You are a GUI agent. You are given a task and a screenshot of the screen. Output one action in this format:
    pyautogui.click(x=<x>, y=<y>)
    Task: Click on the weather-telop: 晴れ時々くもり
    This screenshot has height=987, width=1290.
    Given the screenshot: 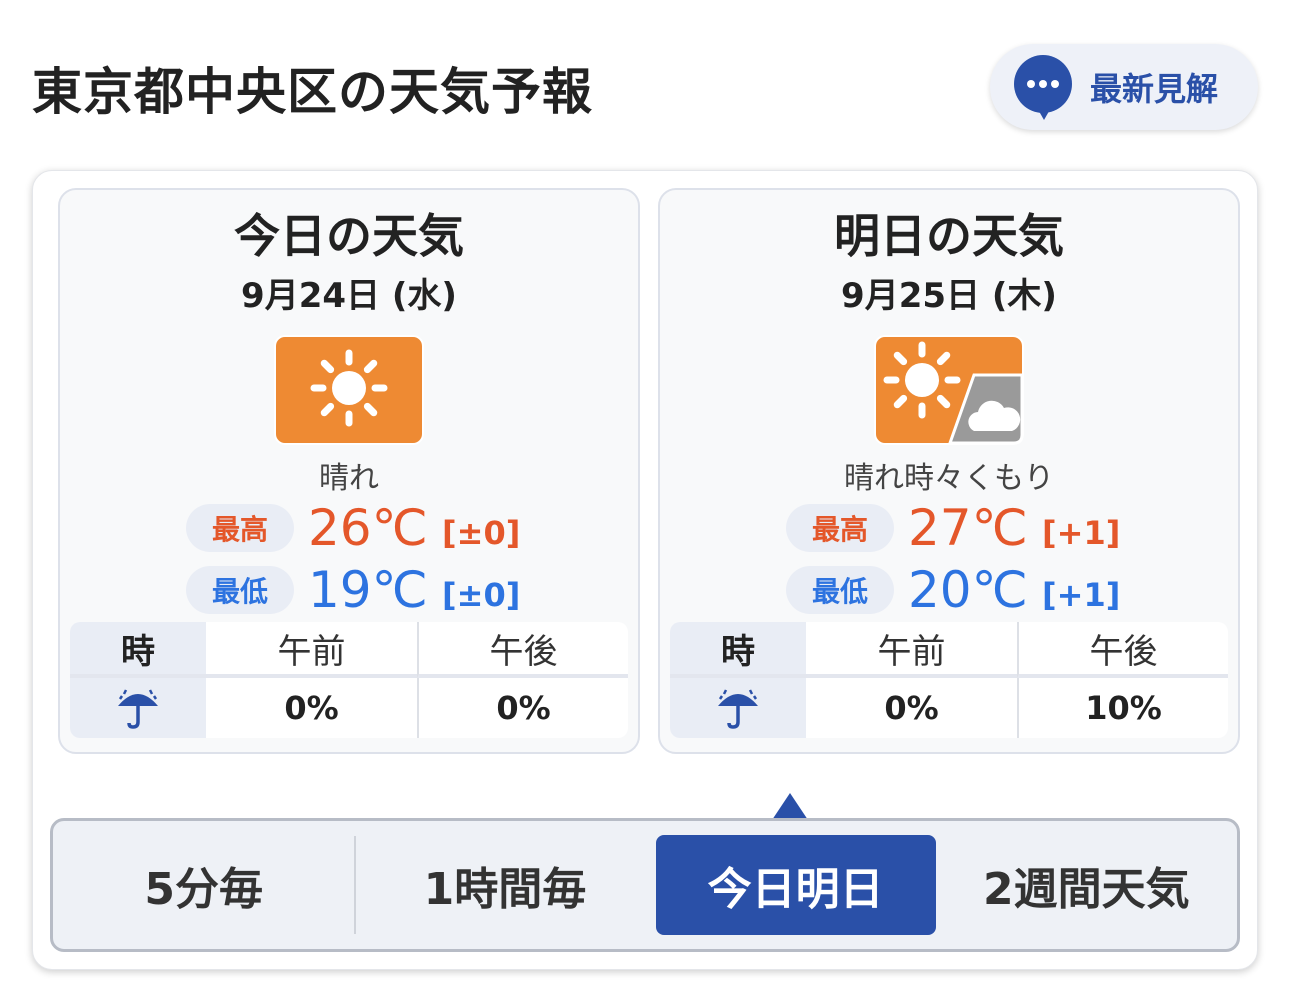 What is the action you would take?
    pyautogui.click(x=949, y=478)
    